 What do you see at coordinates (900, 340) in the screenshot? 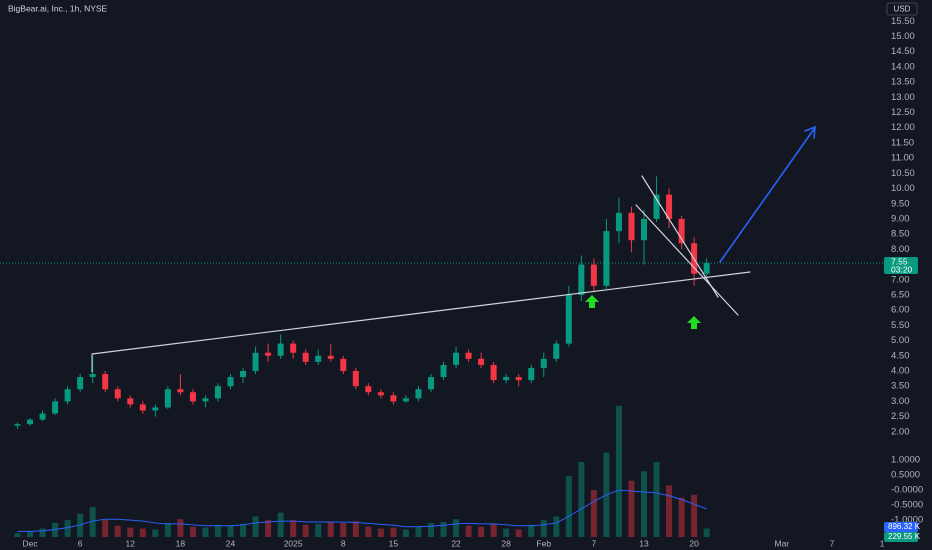
I see `y-tick-label: 5.00` at bounding box center [900, 340].